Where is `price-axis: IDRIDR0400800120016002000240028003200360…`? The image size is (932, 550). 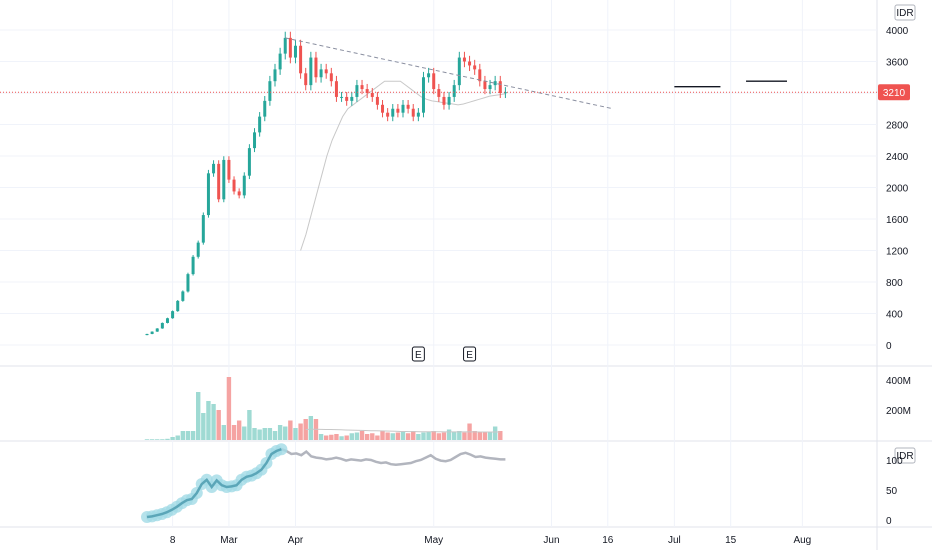 price-axis: IDRIDR0400800120016002000240028003200360… is located at coordinates (897, 265).